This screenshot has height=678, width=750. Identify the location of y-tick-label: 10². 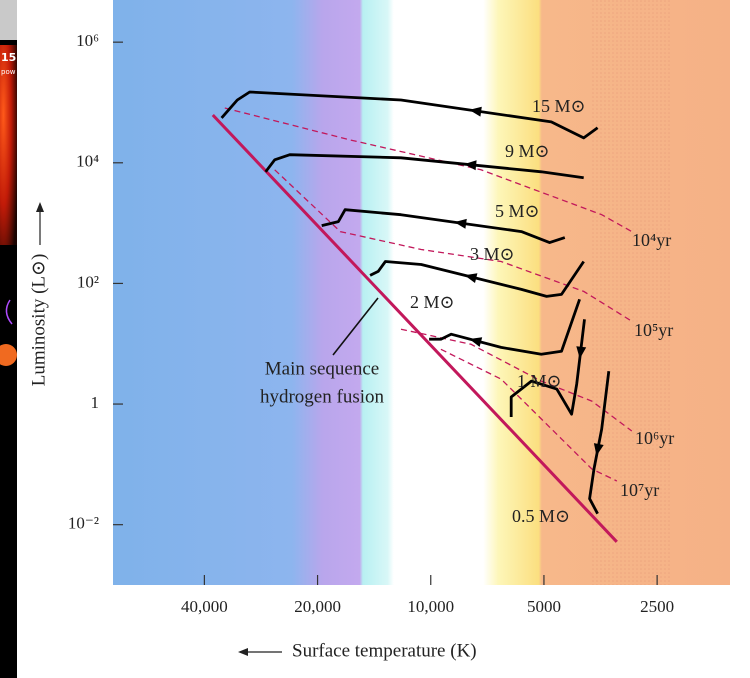
(88, 281).